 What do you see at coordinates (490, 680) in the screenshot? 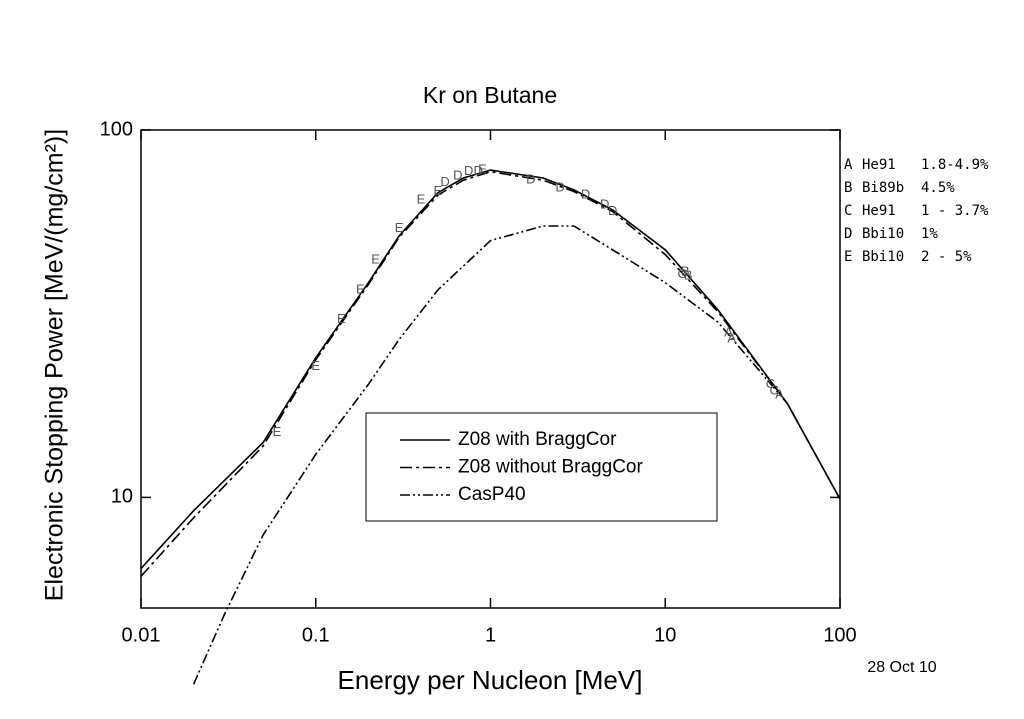
I see `x-axis-label: Energy per Nucleon [MeV]` at bounding box center [490, 680].